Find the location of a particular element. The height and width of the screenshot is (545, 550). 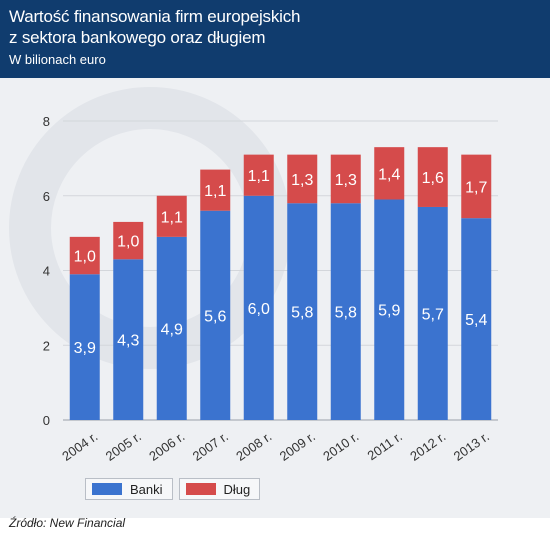

chart-title-line-2: z sektora bankowego oraz długiem is located at coordinates (137, 37).